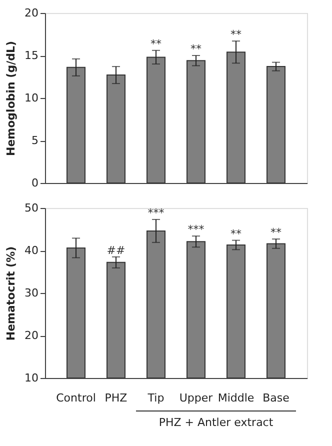 This screenshot has width=332, height=446. I want to click on y-axis-title: Hemoglobin (g/dL), so click(11, 98).